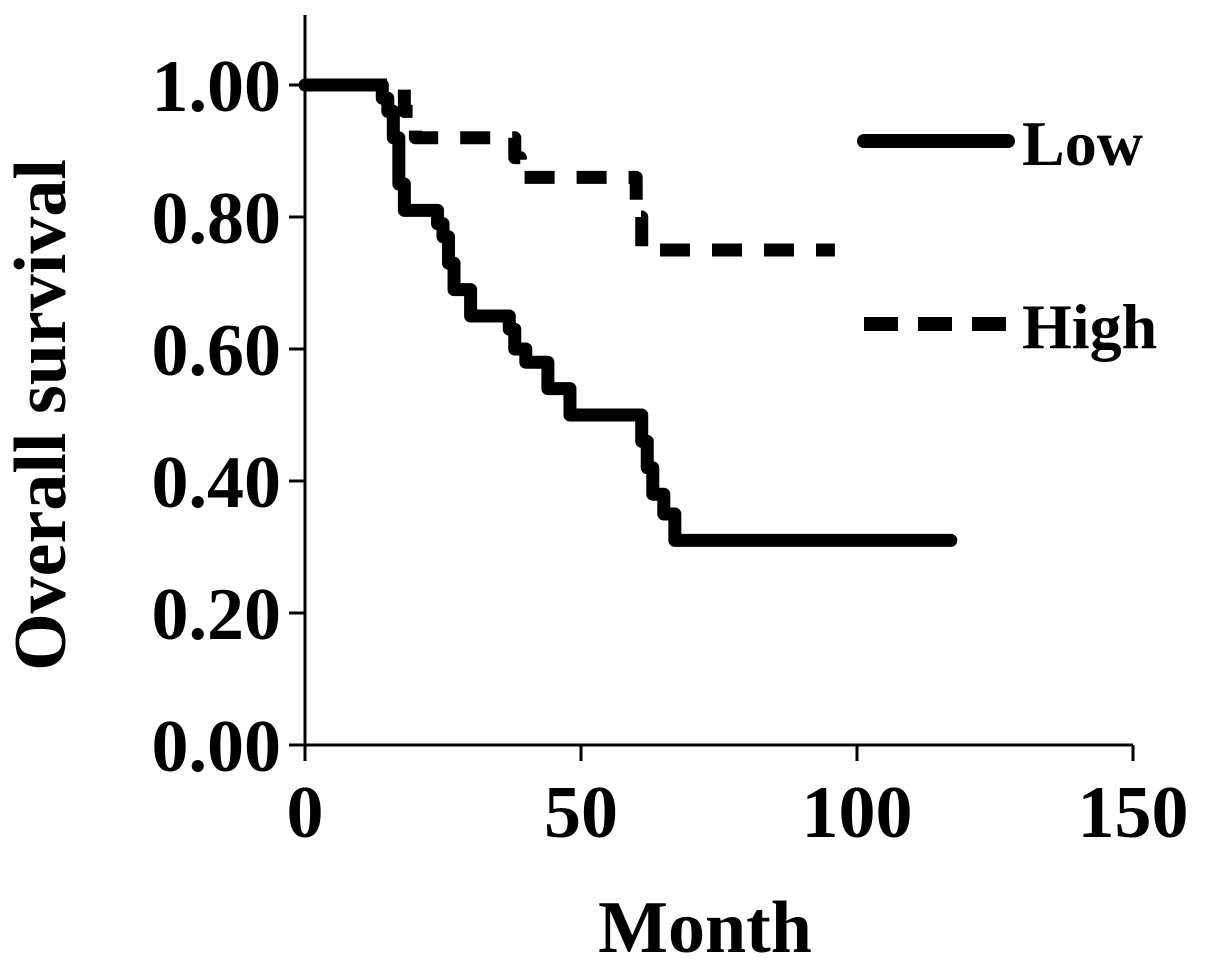 This screenshot has height=965, width=1205. What do you see at coordinates (1082, 143) in the screenshot?
I see `legend-label-low: Low` at bounding box center [1082, 143].